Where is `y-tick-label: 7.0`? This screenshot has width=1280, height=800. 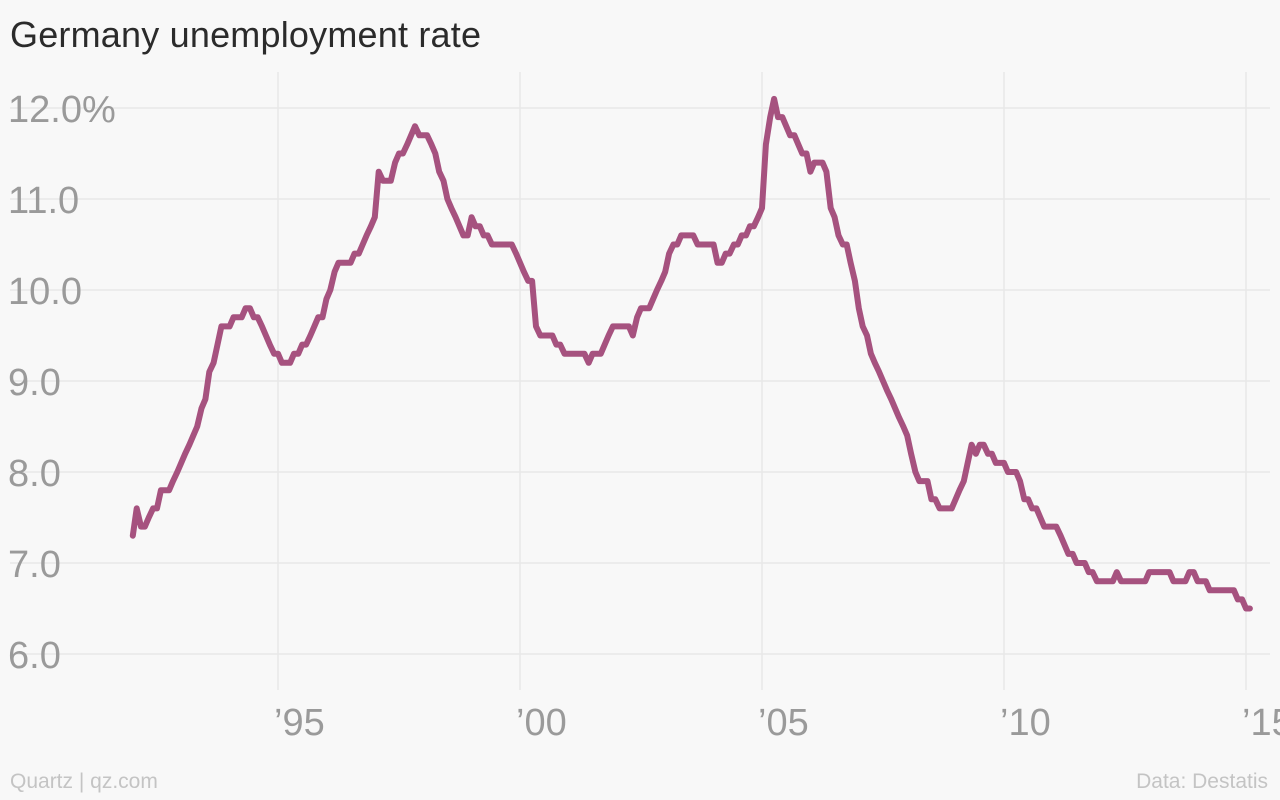
y-tick-label: 7.0 is located at coordinates (34, 565).